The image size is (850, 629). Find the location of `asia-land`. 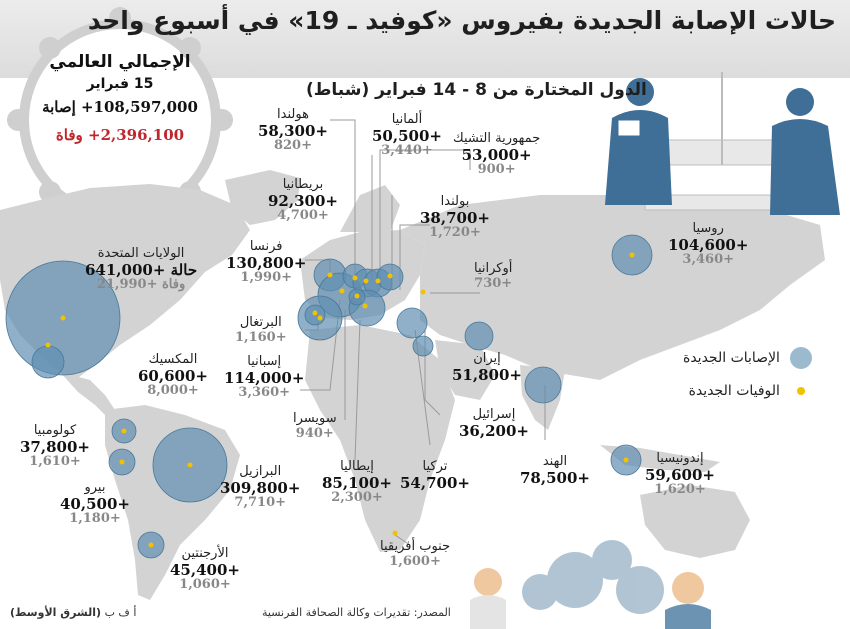

asia-land is located at coordinates (612, 287).